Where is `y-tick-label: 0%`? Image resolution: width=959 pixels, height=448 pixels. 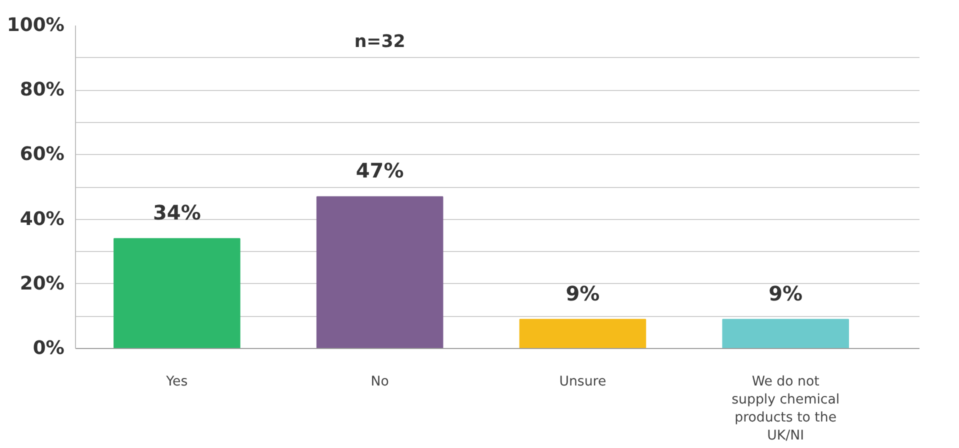
y-tick-label: 0% is located at coordinates (48, 348).